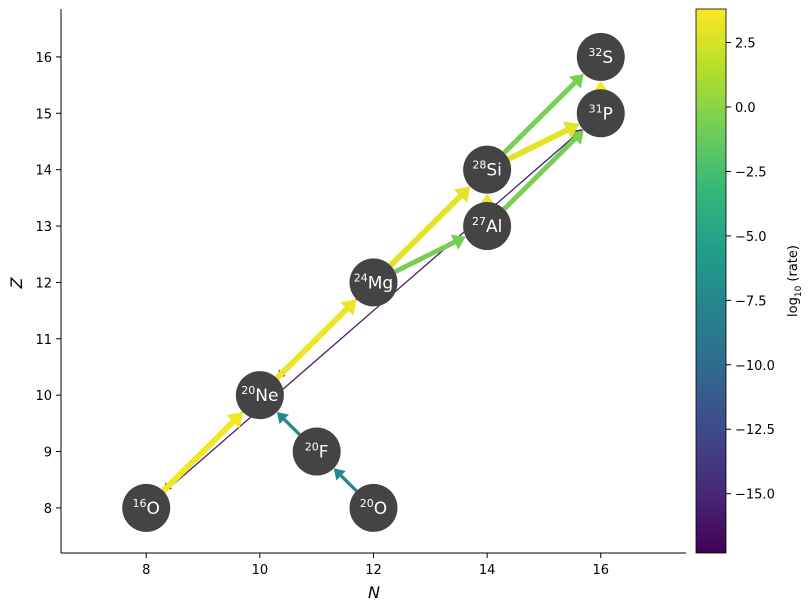 The image size is (811, 611). I want to click on node-label-Mg24: 24Mg, so click(373, 282).